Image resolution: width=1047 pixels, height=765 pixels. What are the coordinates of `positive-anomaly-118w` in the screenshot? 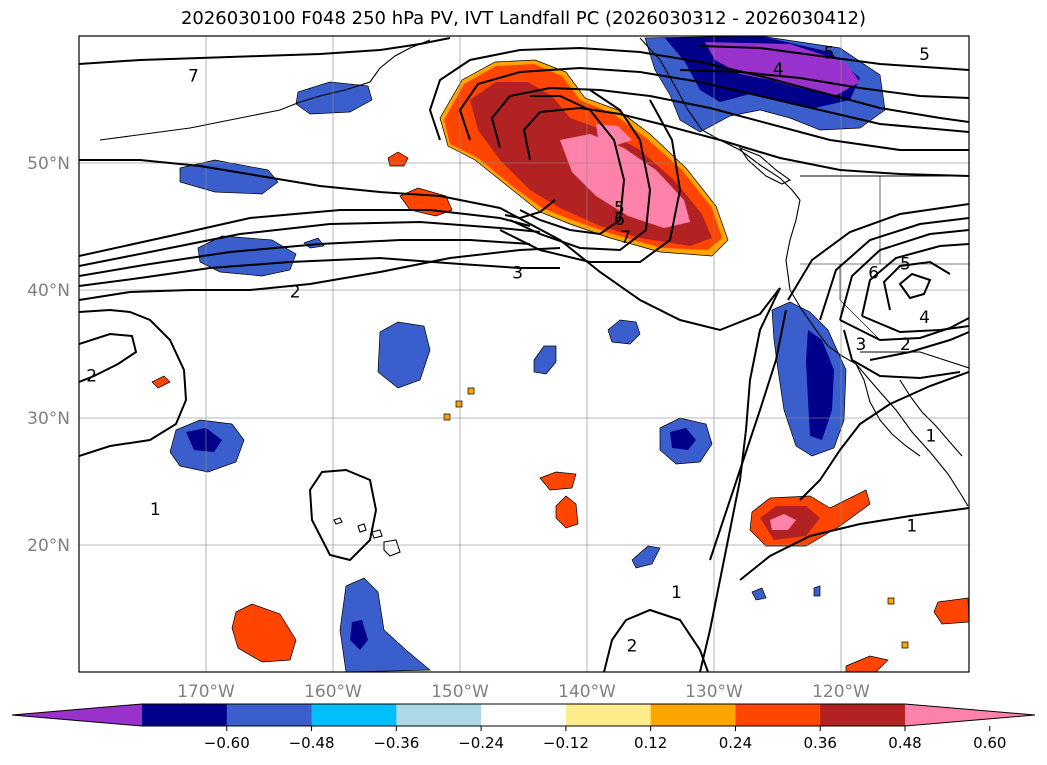 It's located at (867, 663).